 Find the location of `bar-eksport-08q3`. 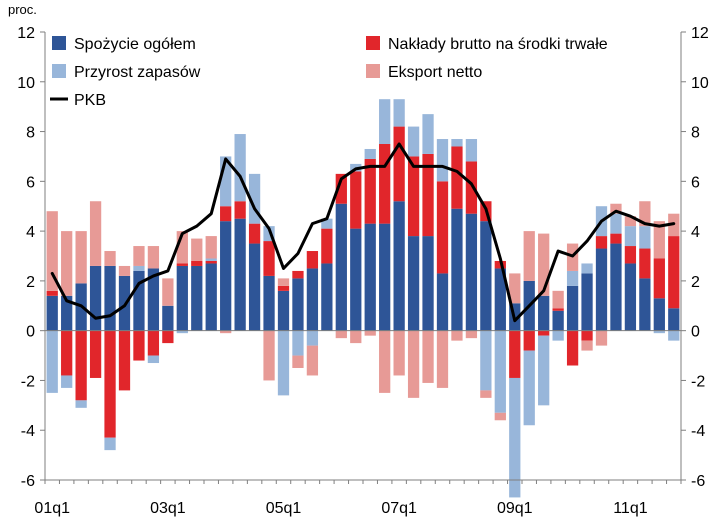

bar-eksport-08q3 is located at coordinates (486, 394).